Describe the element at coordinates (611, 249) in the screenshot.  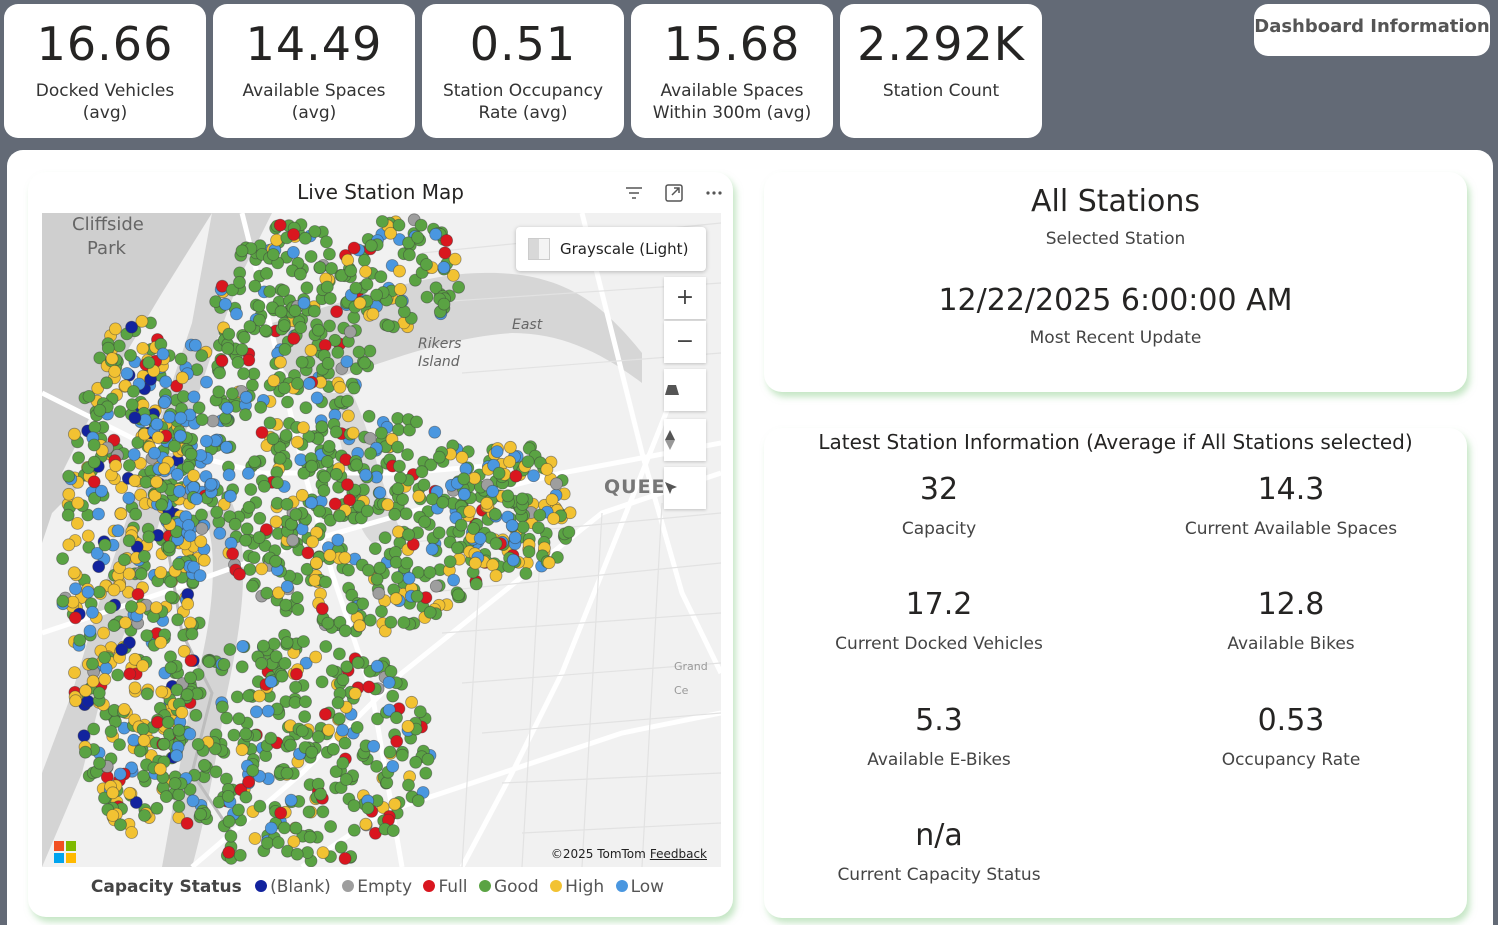
I see `map-style-picker: Grayscale (Light)` at that location.